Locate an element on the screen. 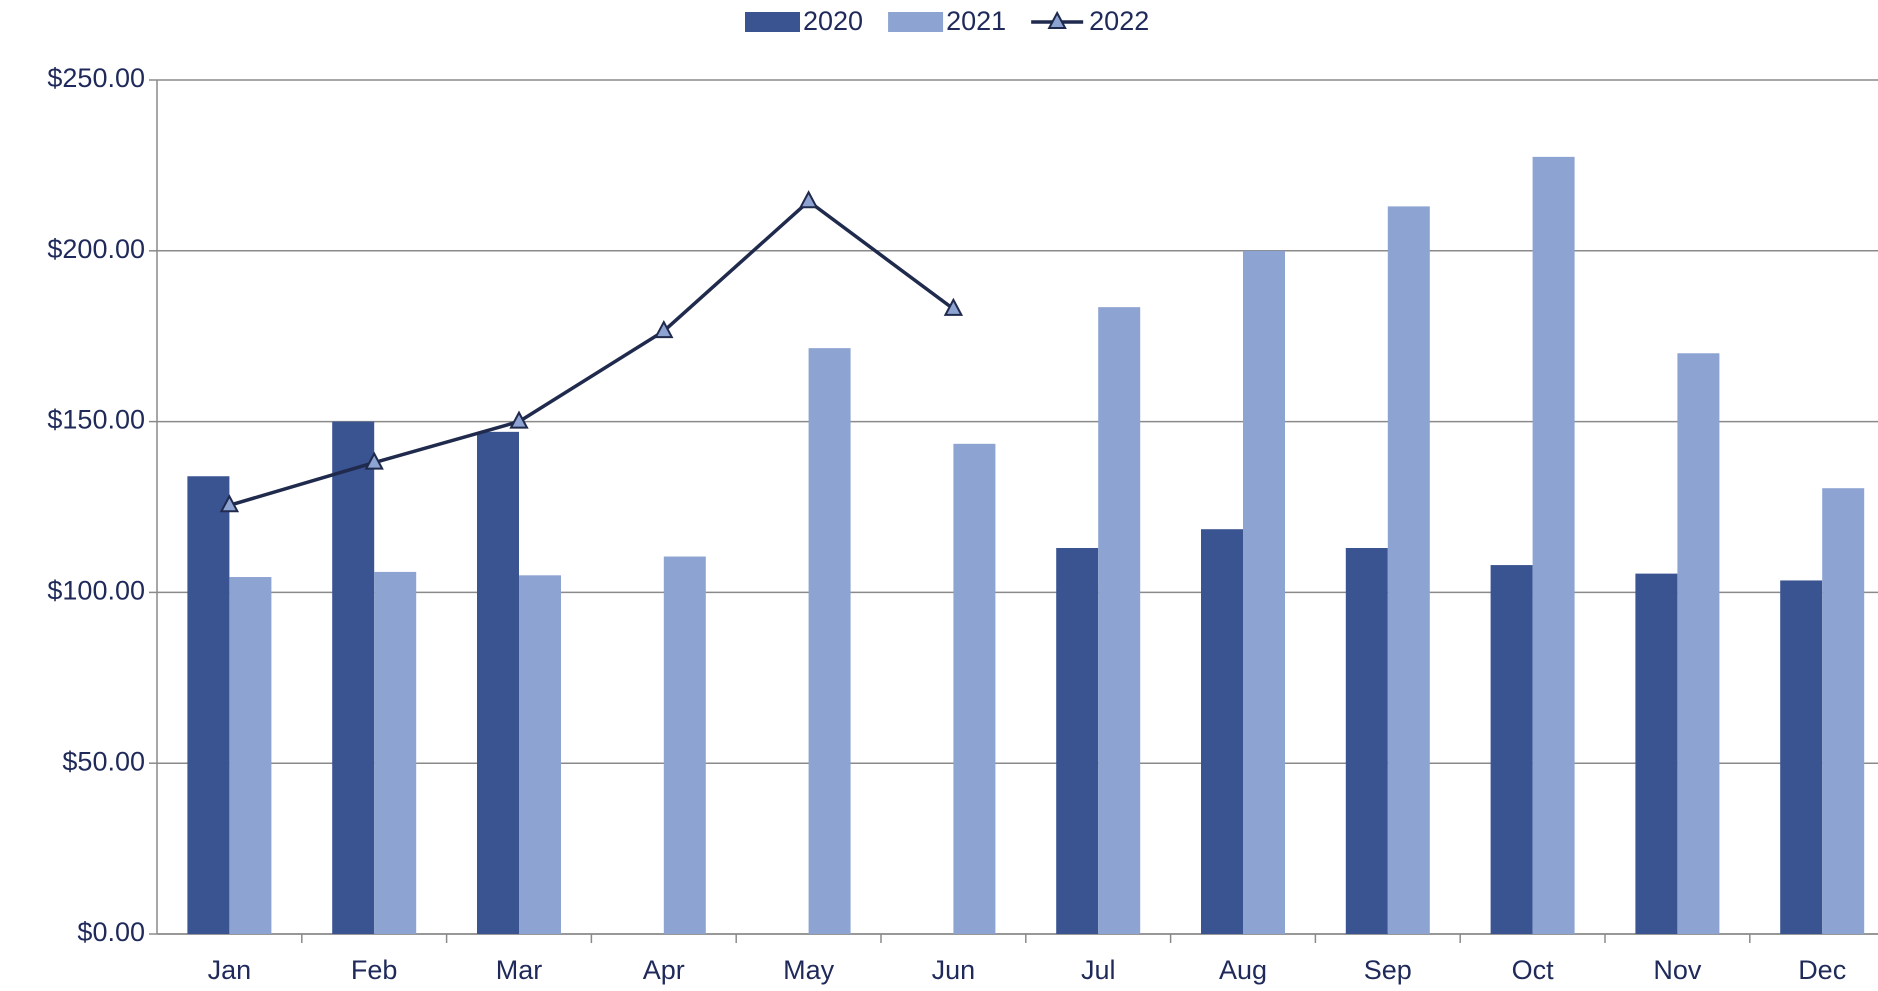  x-tick-label: Mar is located at coordinates (519, 970).